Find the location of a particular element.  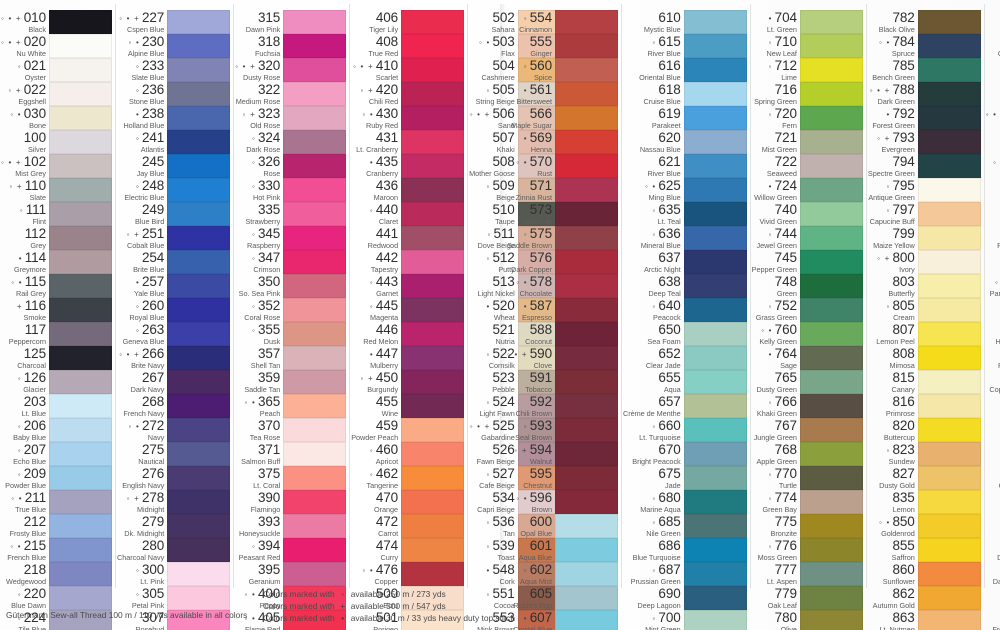

color-row: 446 Red Melon is located at coordinates (408, 334).